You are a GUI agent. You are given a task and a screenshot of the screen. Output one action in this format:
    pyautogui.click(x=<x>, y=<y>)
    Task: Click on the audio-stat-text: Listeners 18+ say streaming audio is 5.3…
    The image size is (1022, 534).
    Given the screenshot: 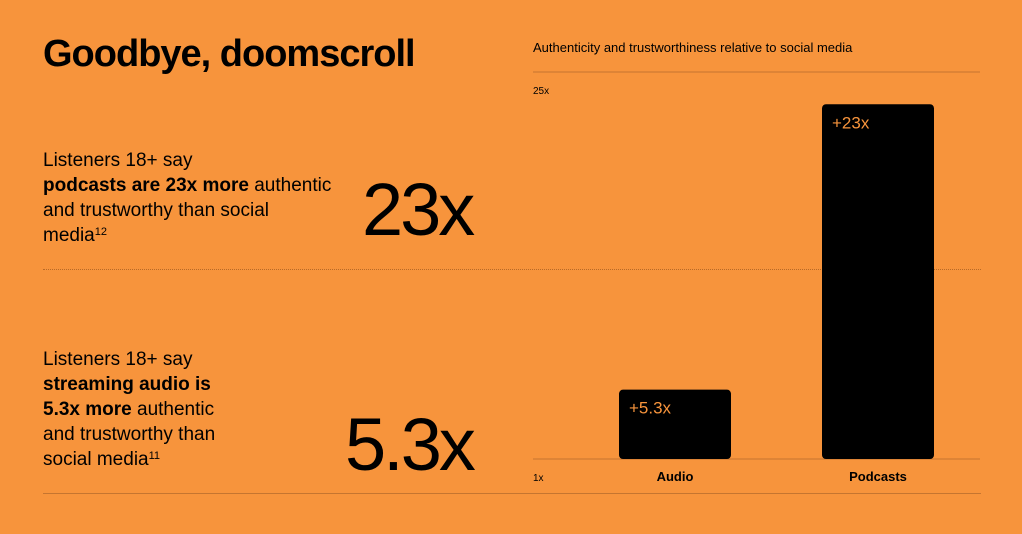 What is the action you would take?
    pyautogui.click(x=145, y=409)
    